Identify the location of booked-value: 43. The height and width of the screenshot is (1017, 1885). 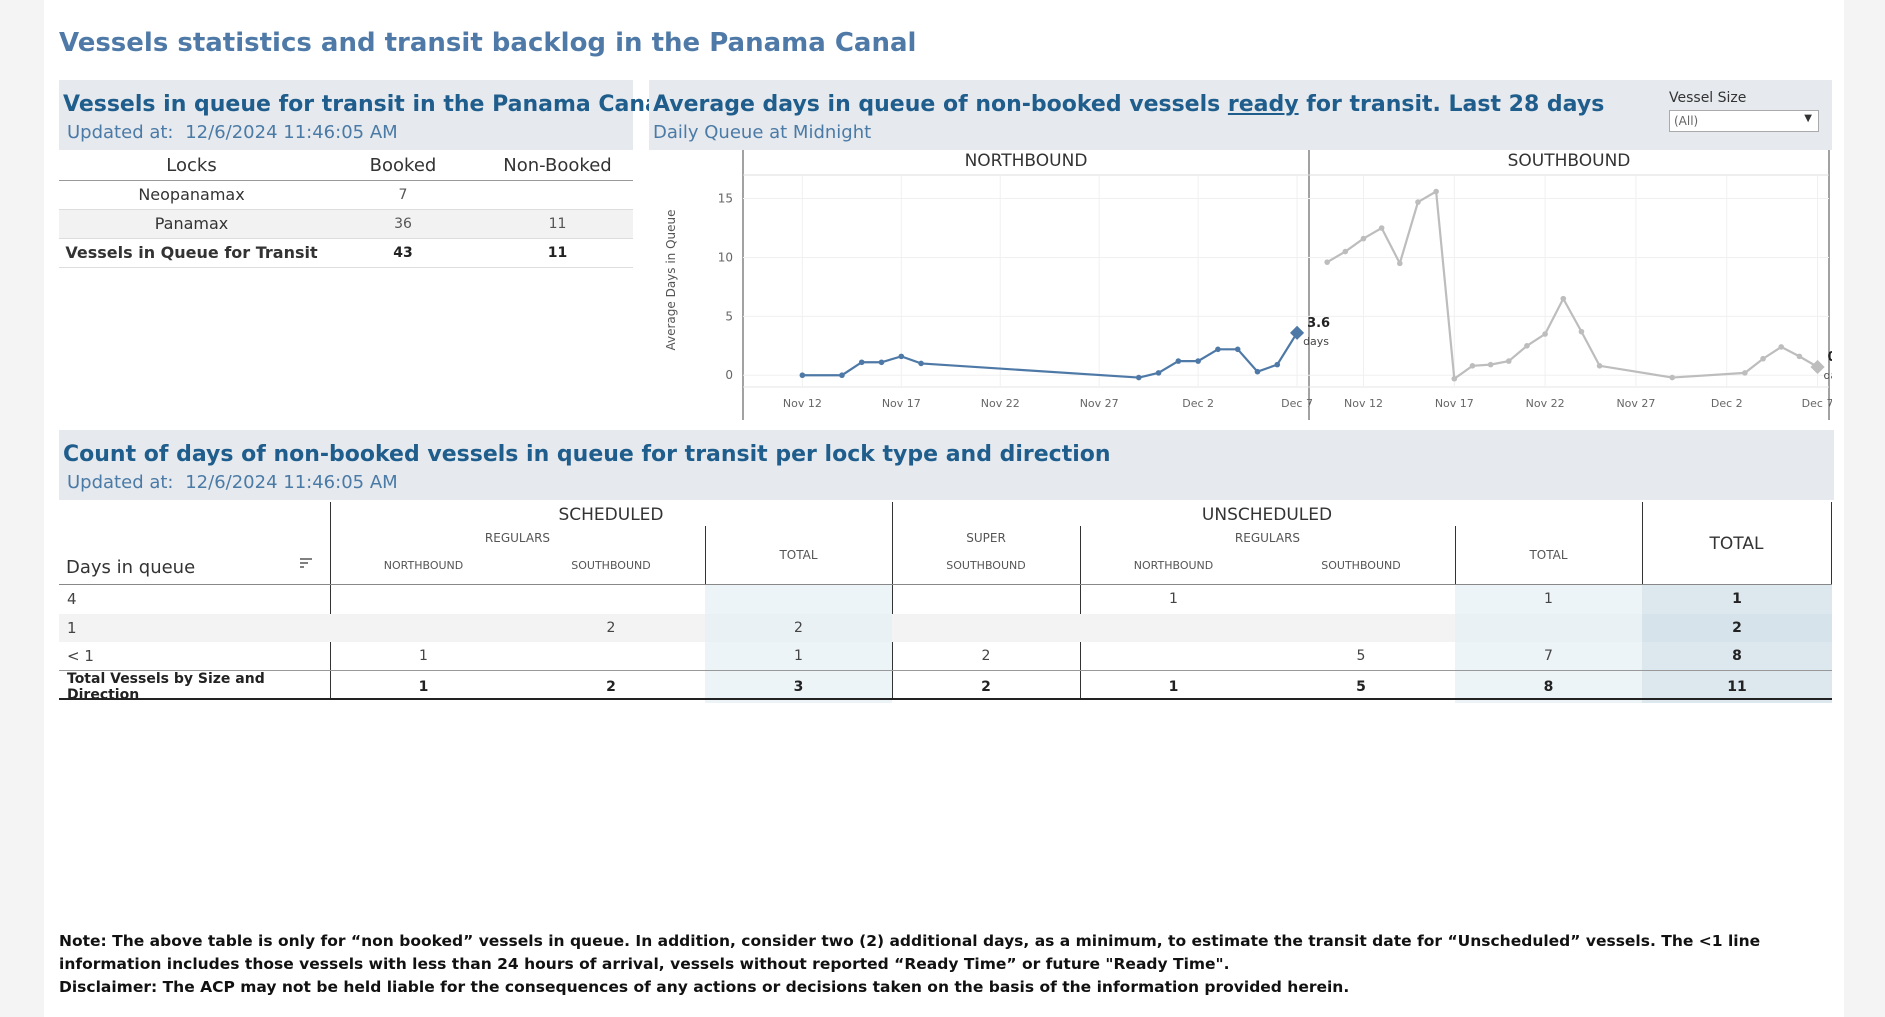
(403, 253).